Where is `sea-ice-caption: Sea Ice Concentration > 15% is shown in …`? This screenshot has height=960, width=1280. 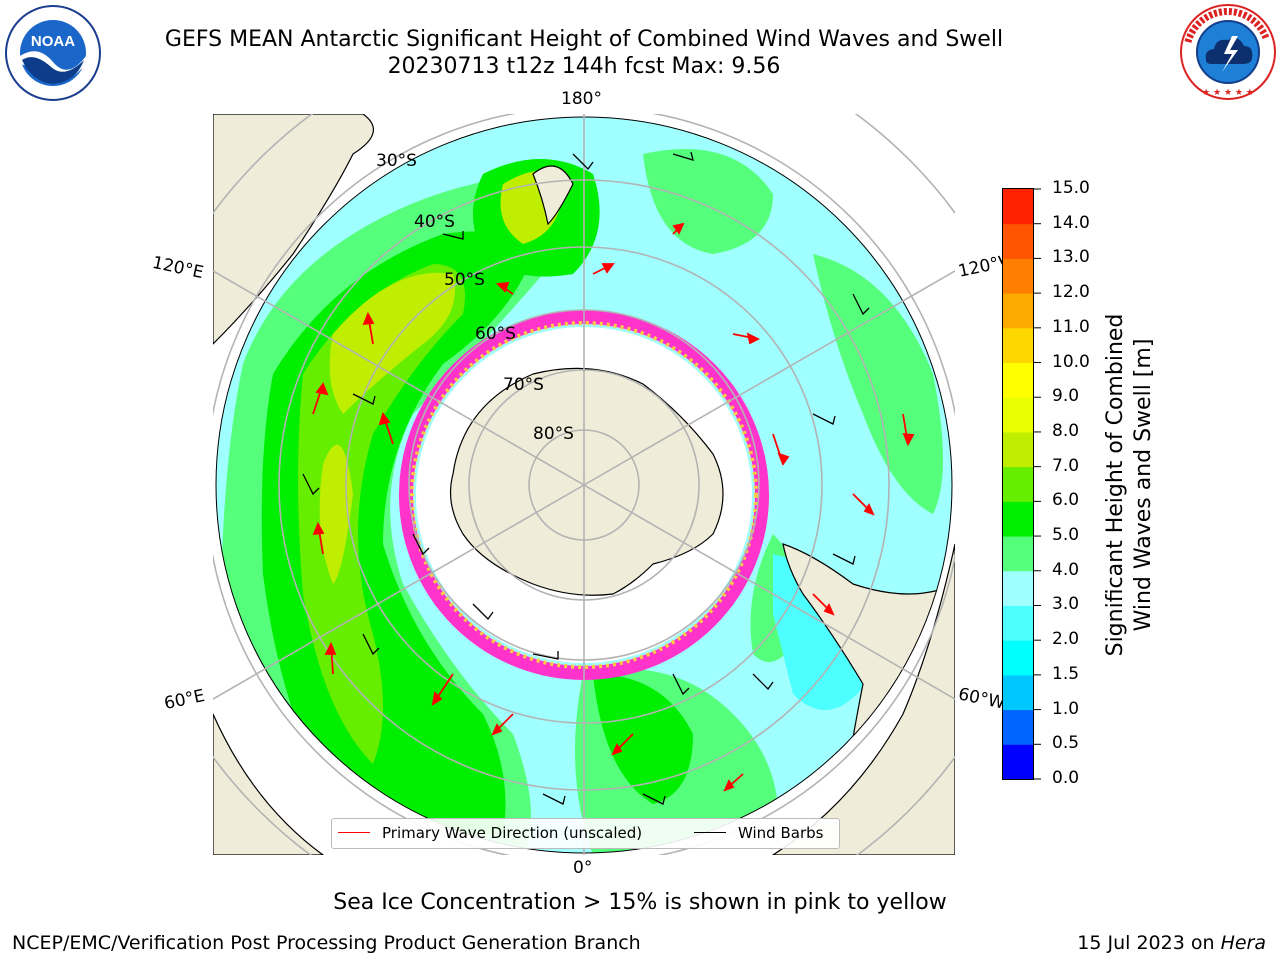
sea-ice-caption: Sea Ice Concentration > 15% is shown in … is located at coordinates (640, 902).